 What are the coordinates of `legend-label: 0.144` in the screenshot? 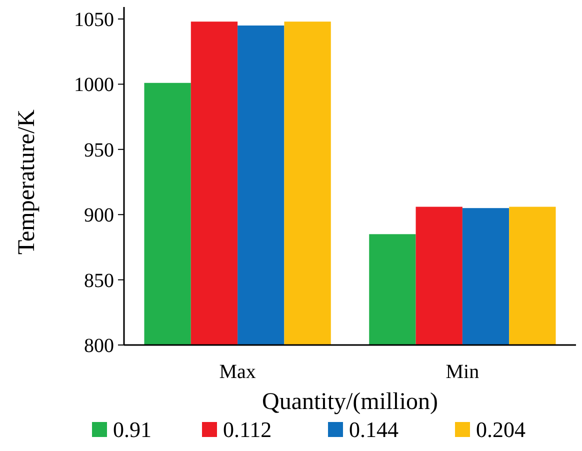 It's located at (373, 429).